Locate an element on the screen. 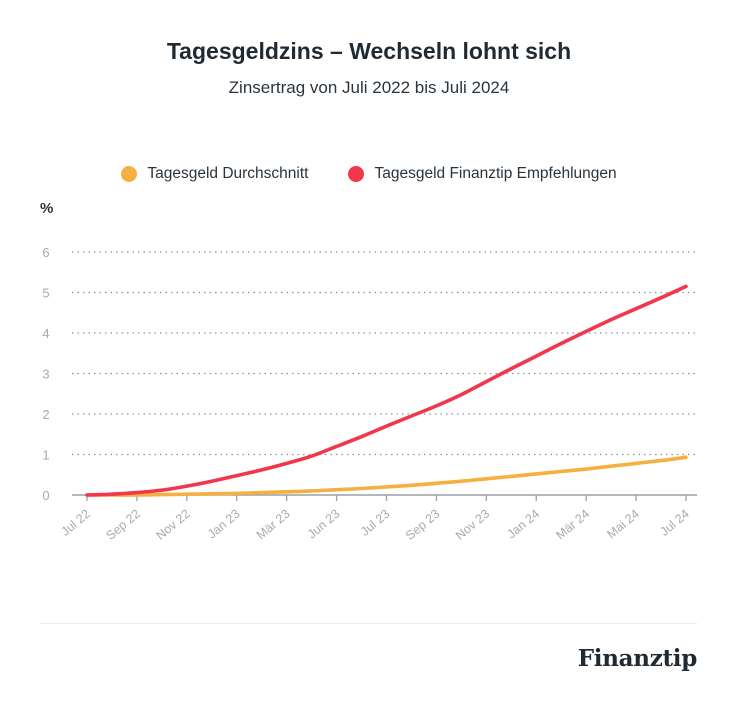  x-tick-label: Jan 24 is located at coordinates (523, 524).